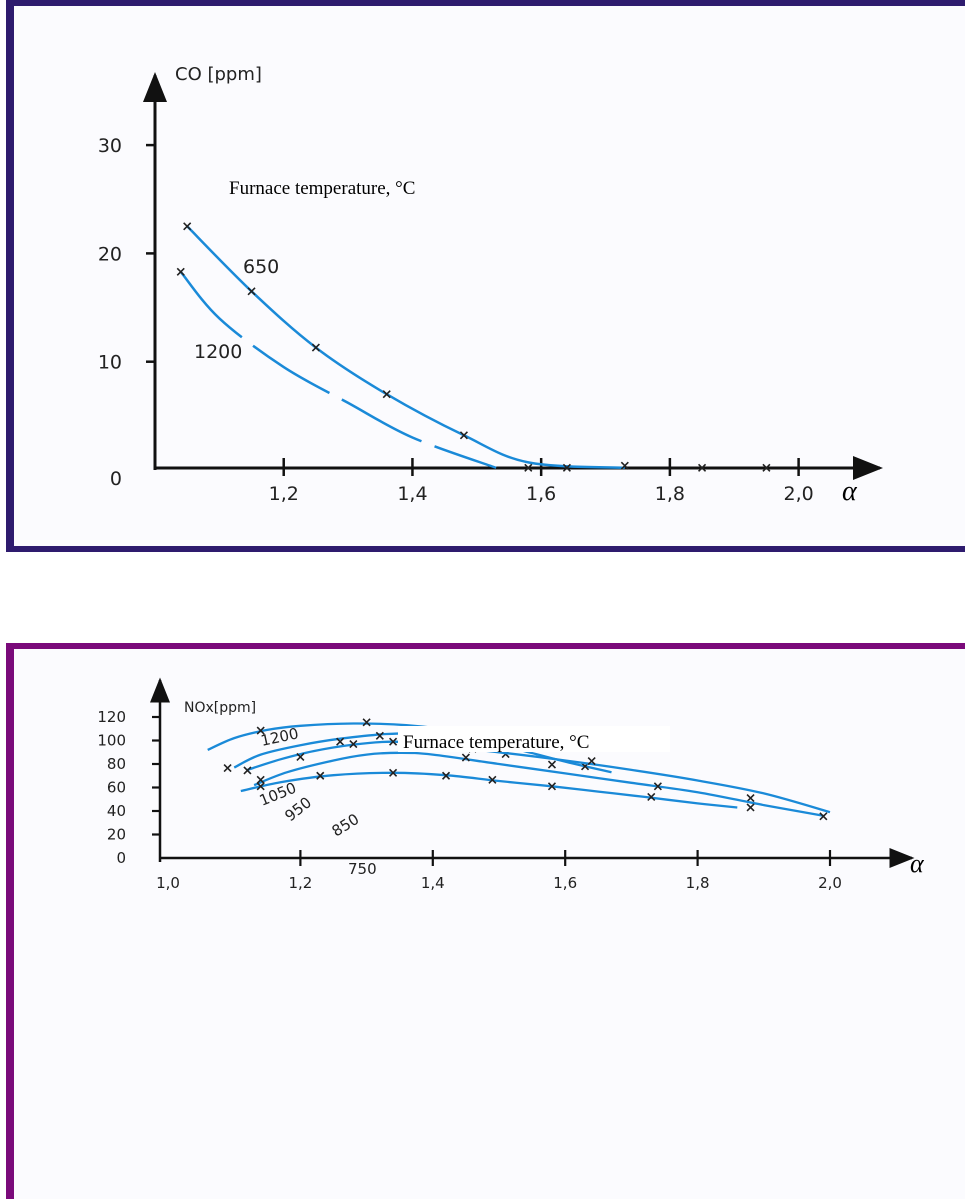 This screenshot has height=1199, width=965. I want to click on co-x-tick-label: 2,0, so click(798, 494).